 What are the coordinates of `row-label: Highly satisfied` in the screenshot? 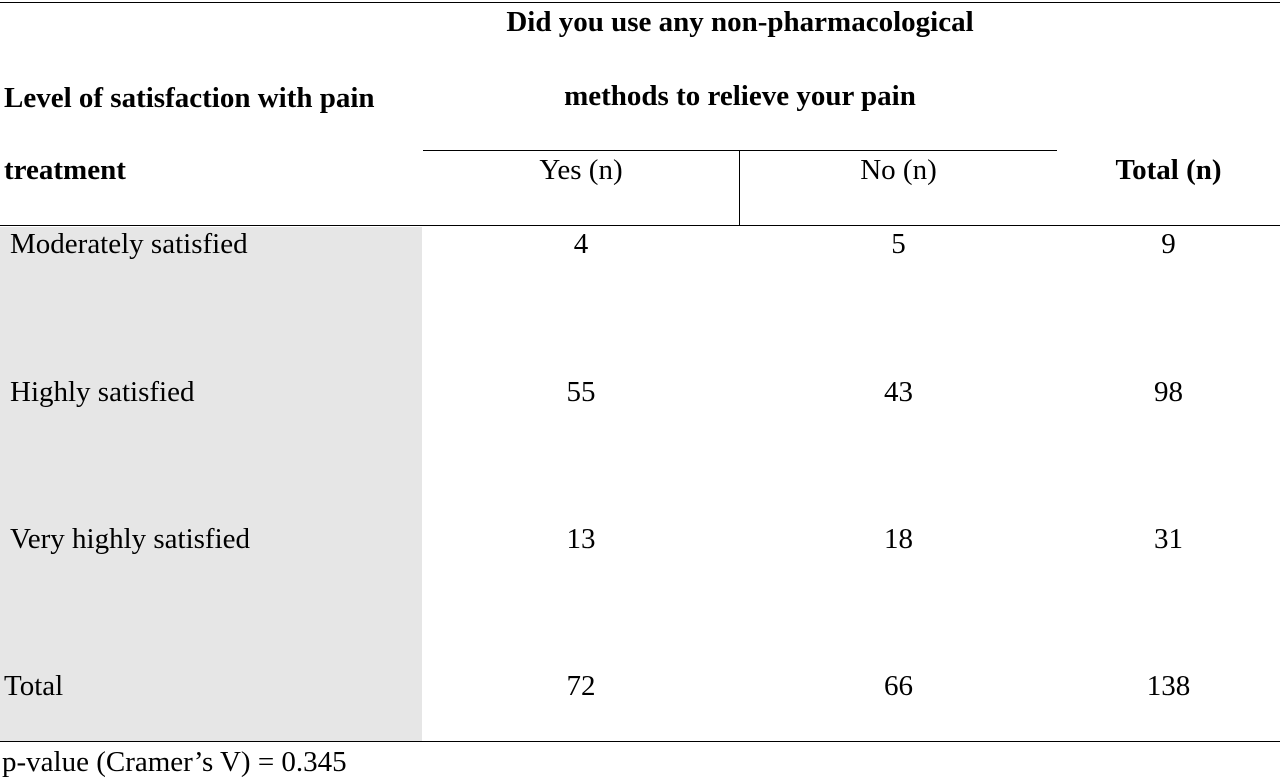 It's located at (102, 392).